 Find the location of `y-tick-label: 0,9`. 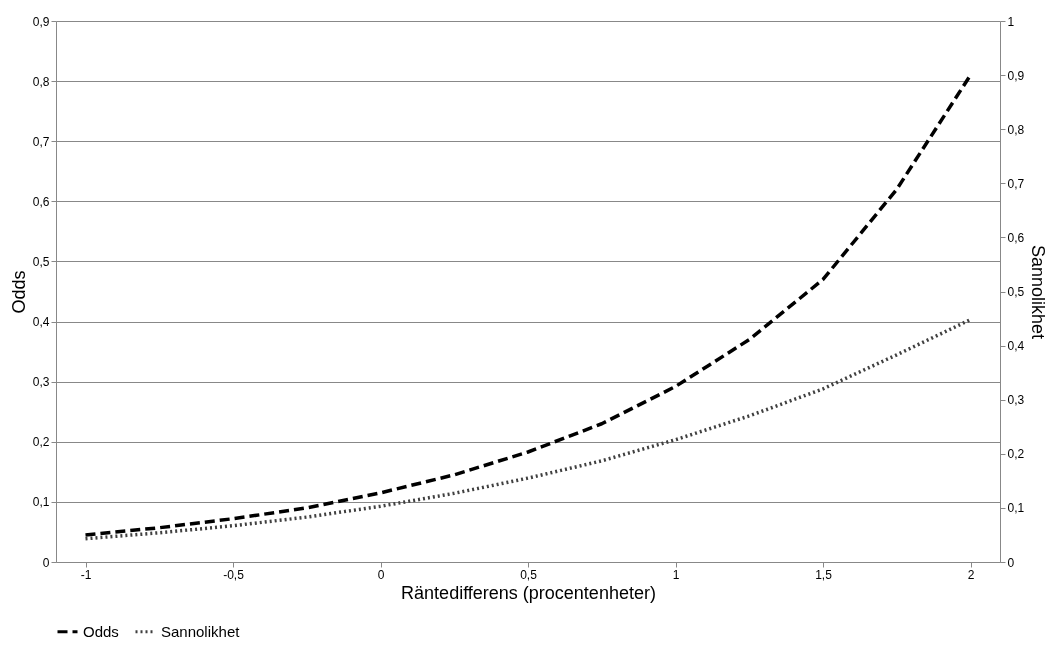

y-tick-label: 0,9 is located at coordinates (41, 21).